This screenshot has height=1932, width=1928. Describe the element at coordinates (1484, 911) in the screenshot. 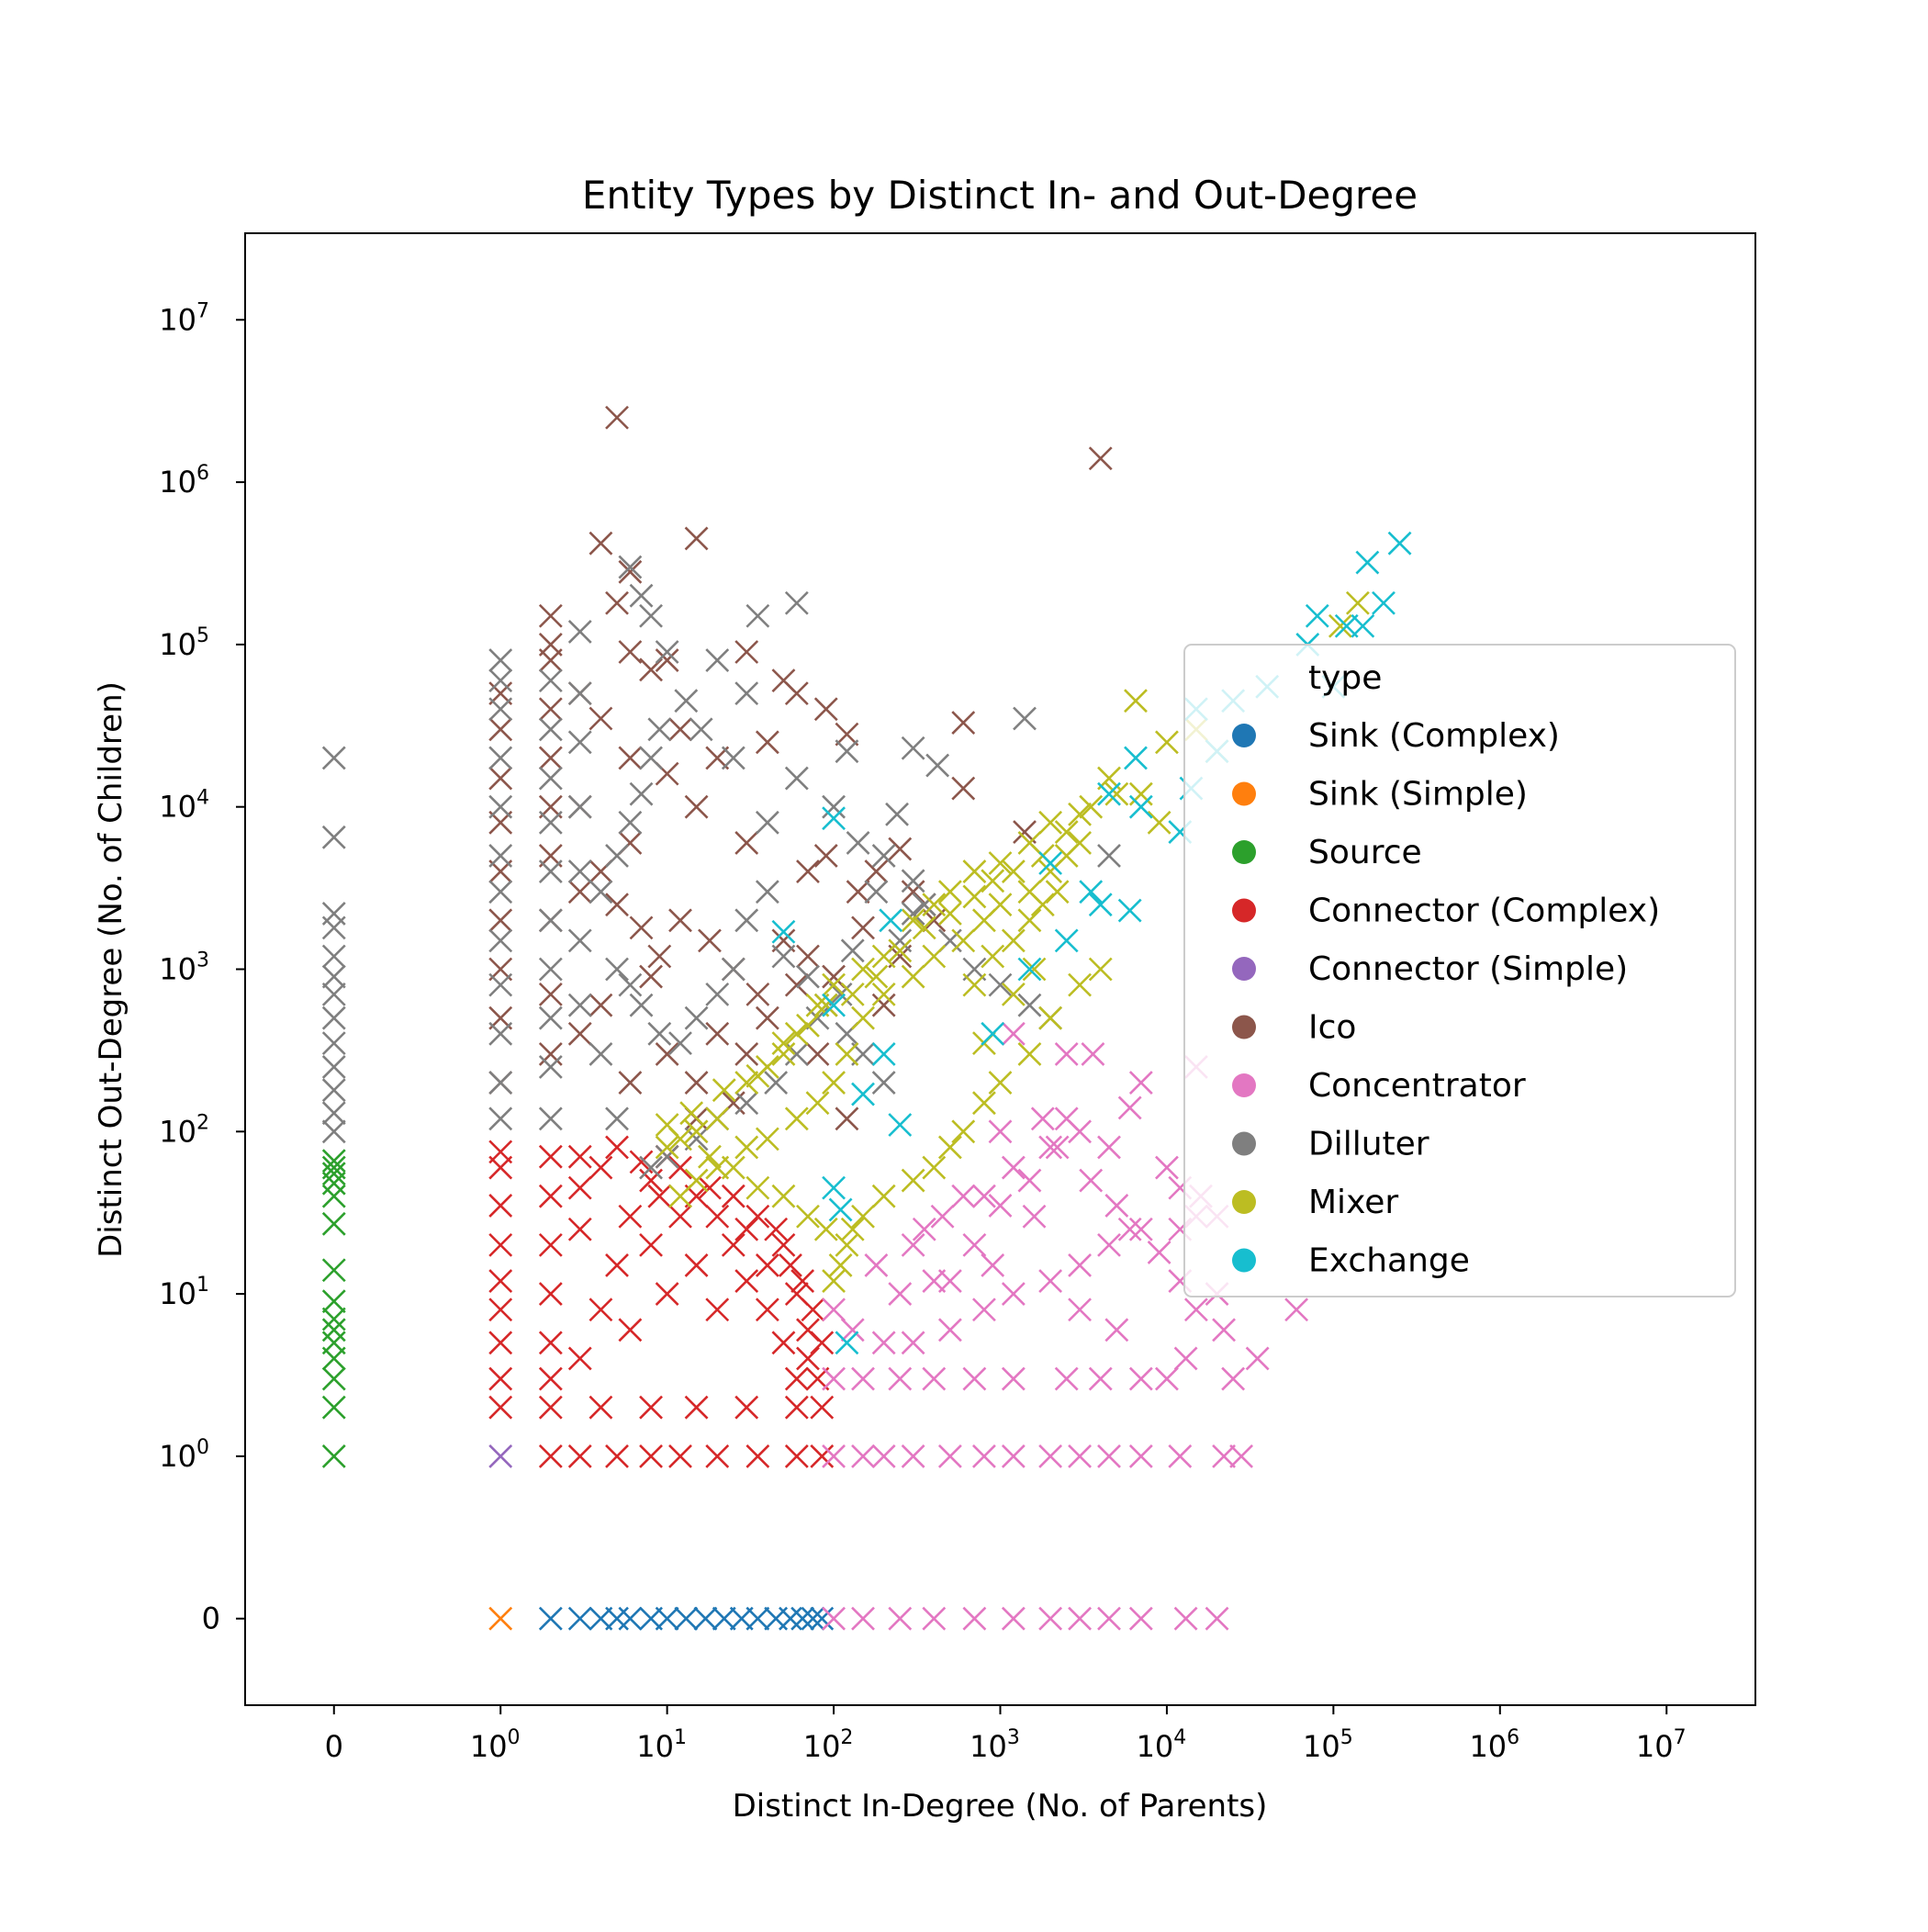

I see `legend-label: Connector (Complex)` at that location.